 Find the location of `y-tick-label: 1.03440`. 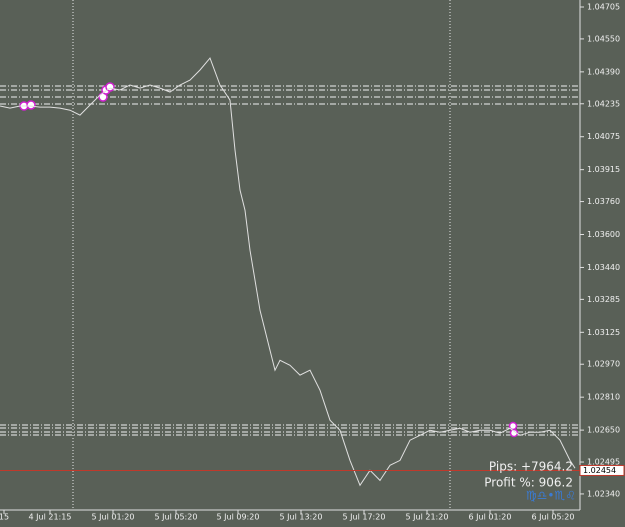

y-tick-label: 1.03440 is located at coordinates (603, 267).